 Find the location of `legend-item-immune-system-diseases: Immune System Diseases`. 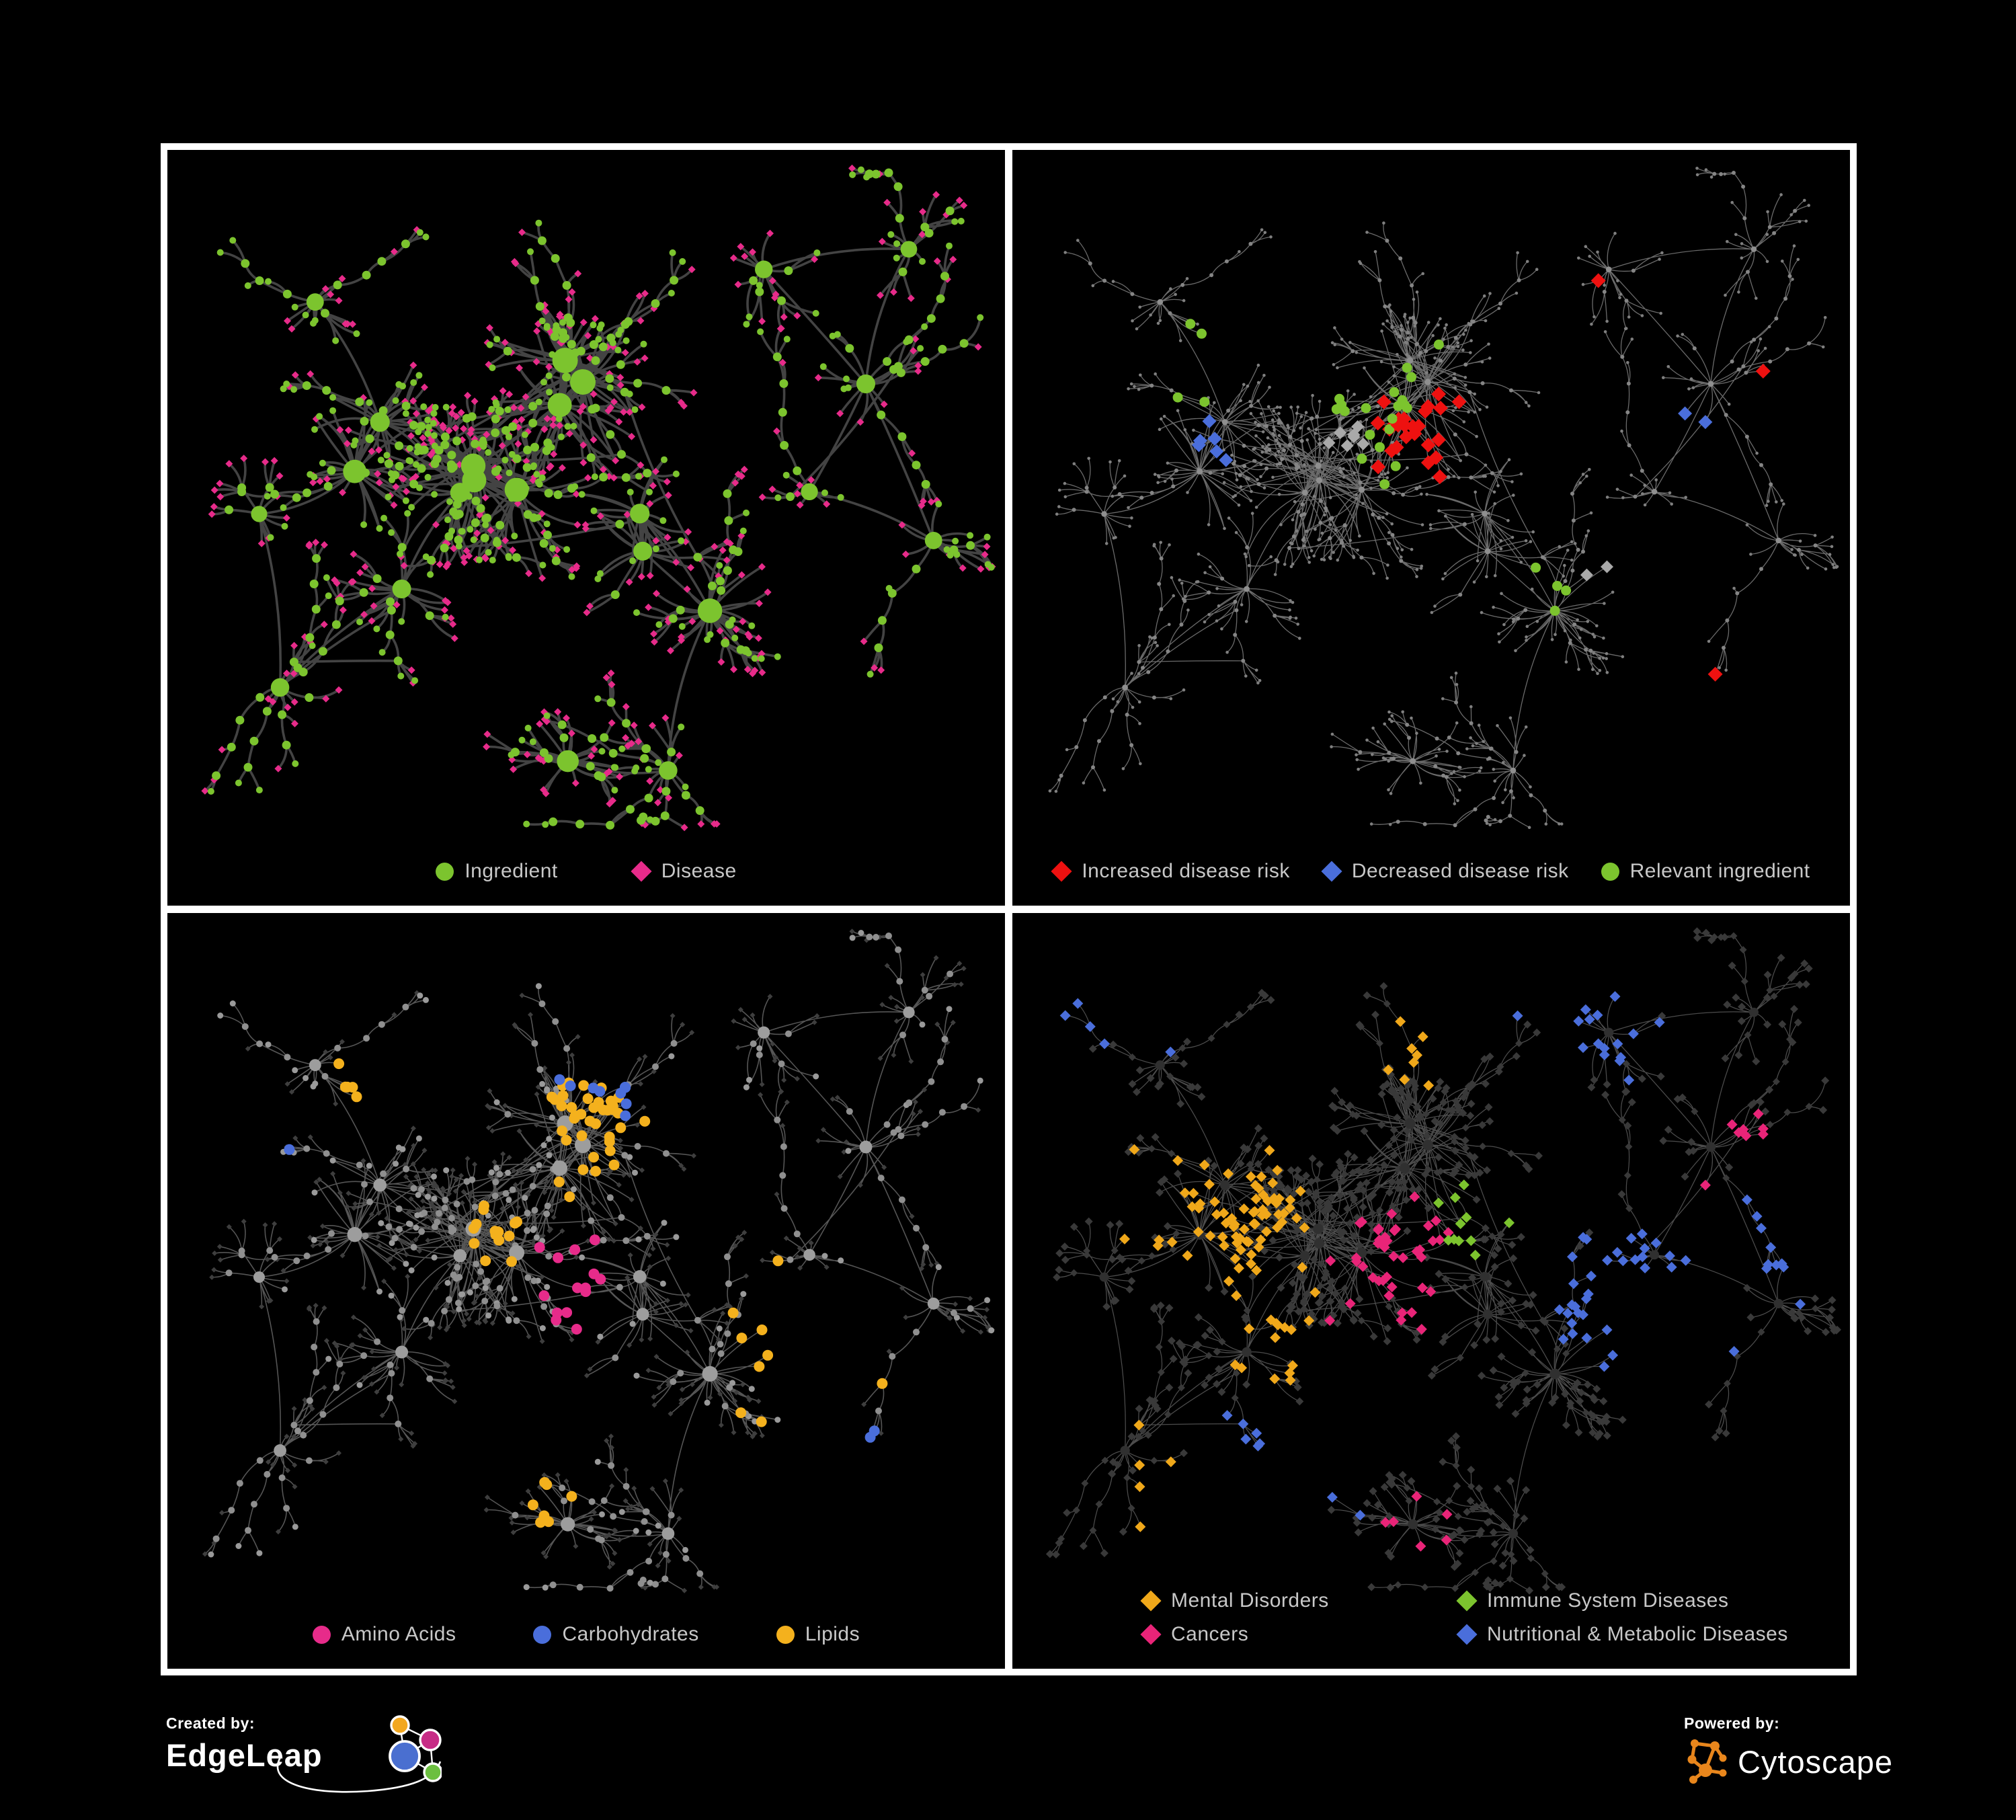

legend-item-immune-system-diseases: Immune System Diseases is located at coordinates (1622, 1600).